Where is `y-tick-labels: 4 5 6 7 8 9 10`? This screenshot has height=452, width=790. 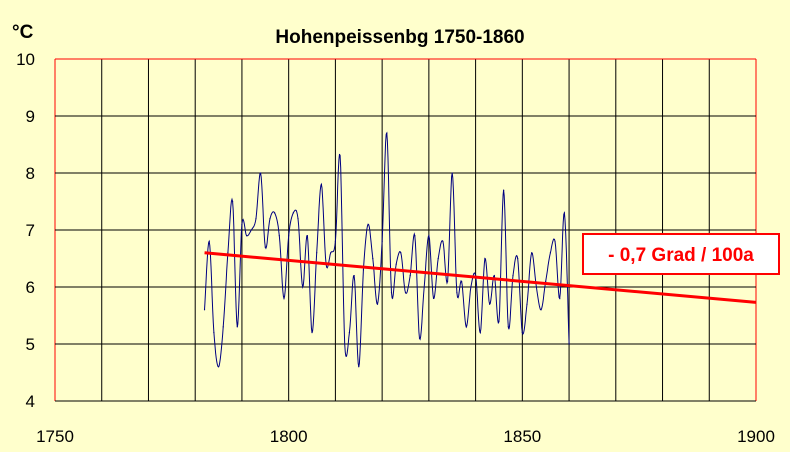
y-tick-labels: 4 5 6 7 8 9 10 is located at coordinates (25, 230).